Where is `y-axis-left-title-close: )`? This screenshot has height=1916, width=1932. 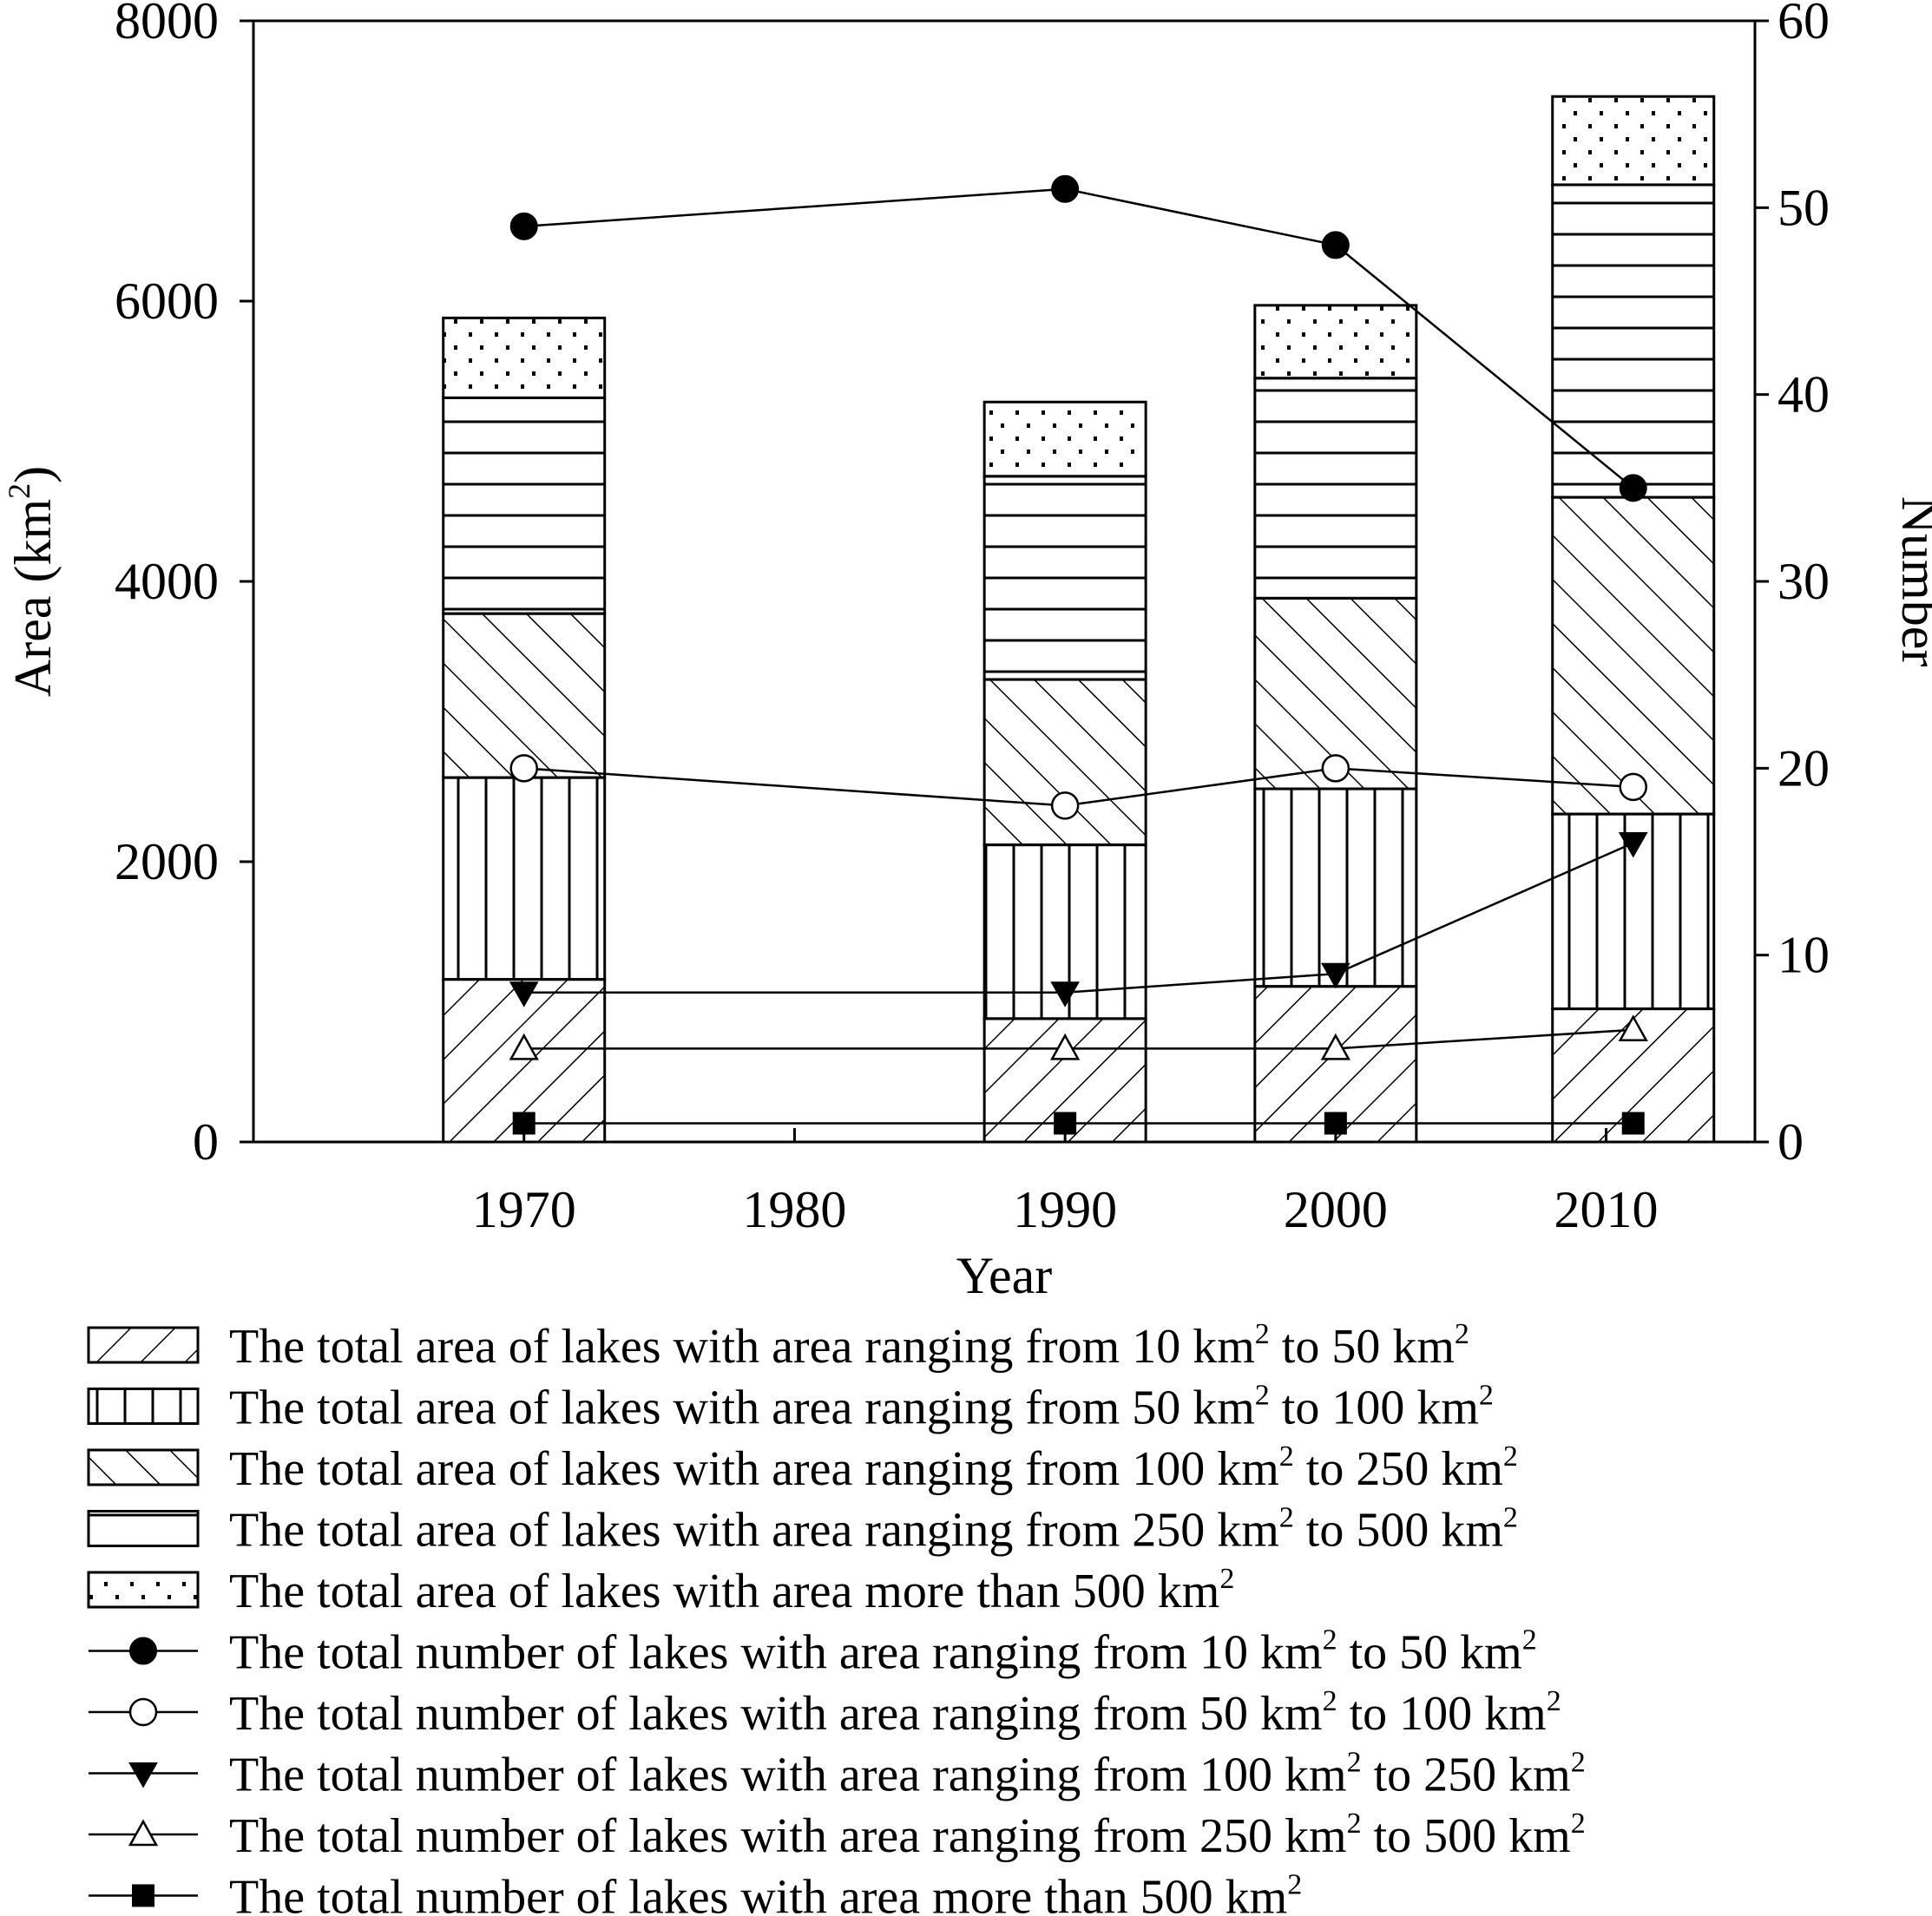
y-axis-left-title-close: ) is located at coordinates (33, 474).